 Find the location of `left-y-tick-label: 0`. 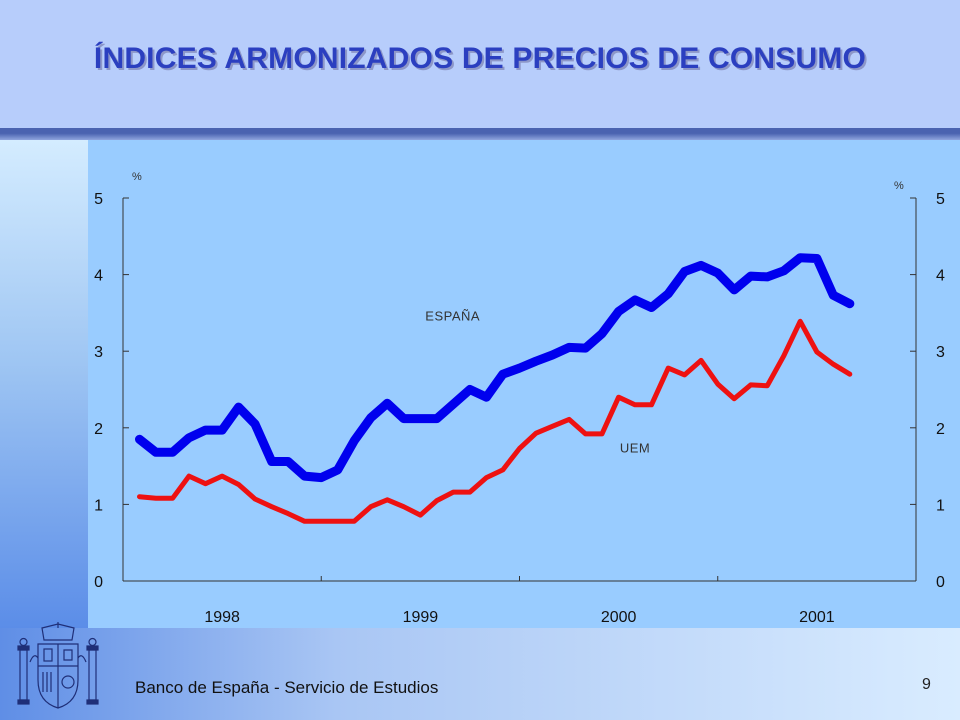

left-y-tick-label: 0 is located at coordinates (98, 582).